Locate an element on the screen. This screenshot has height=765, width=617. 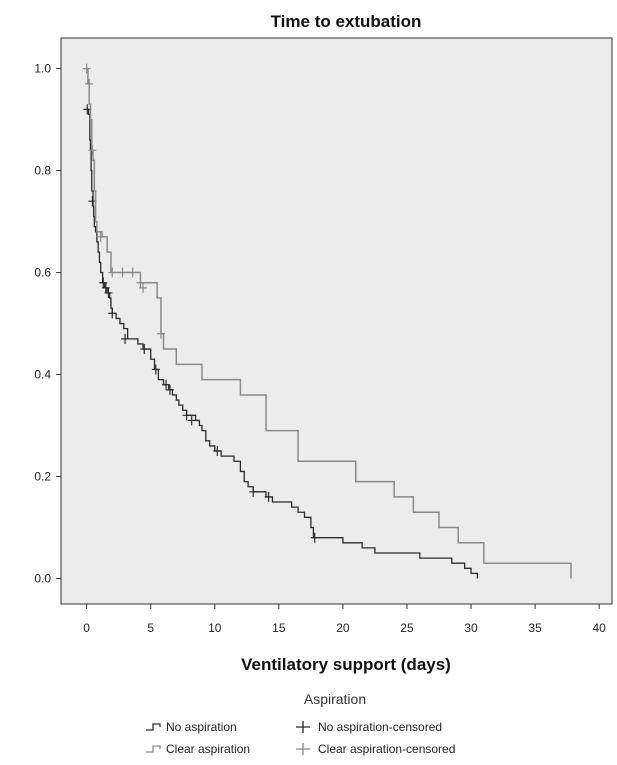
x-axis: 0 5 10 15 20 25 30 35 40 is located at coordinates (344, 619).